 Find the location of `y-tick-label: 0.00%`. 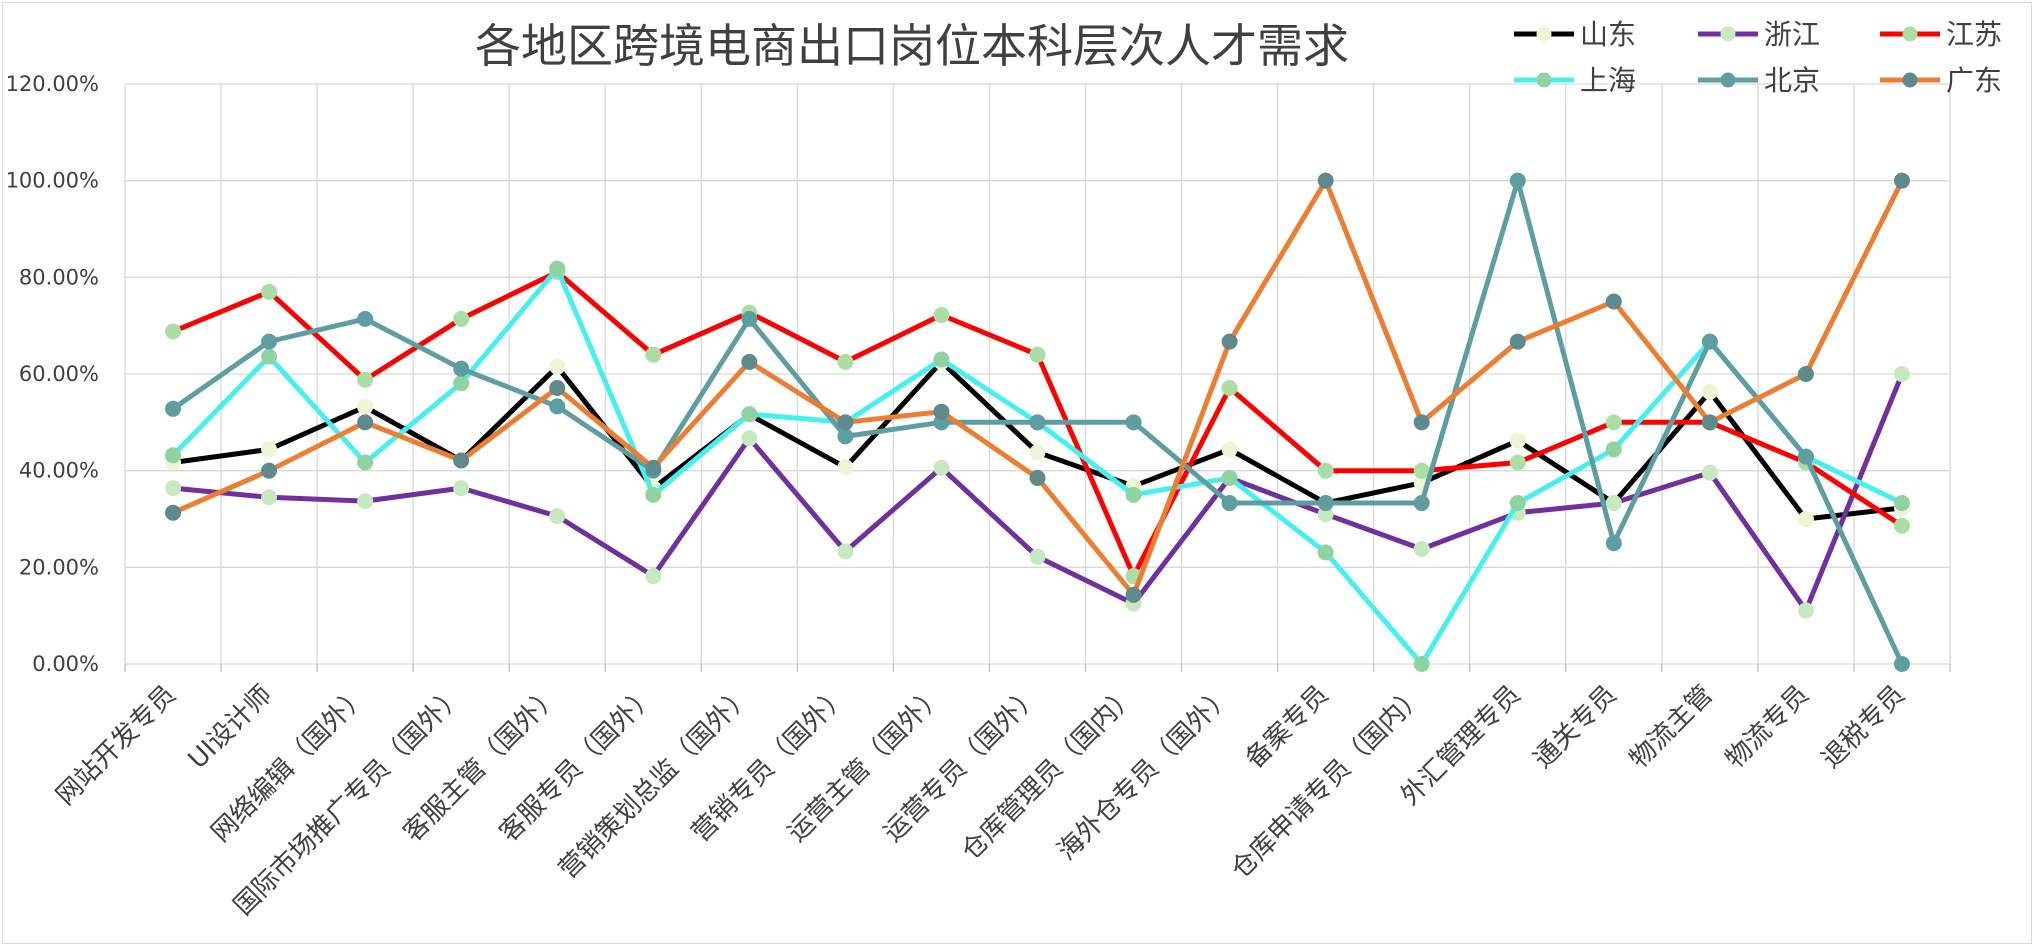

y-tick-label: 0.00% is located at coordinates (65, 664).